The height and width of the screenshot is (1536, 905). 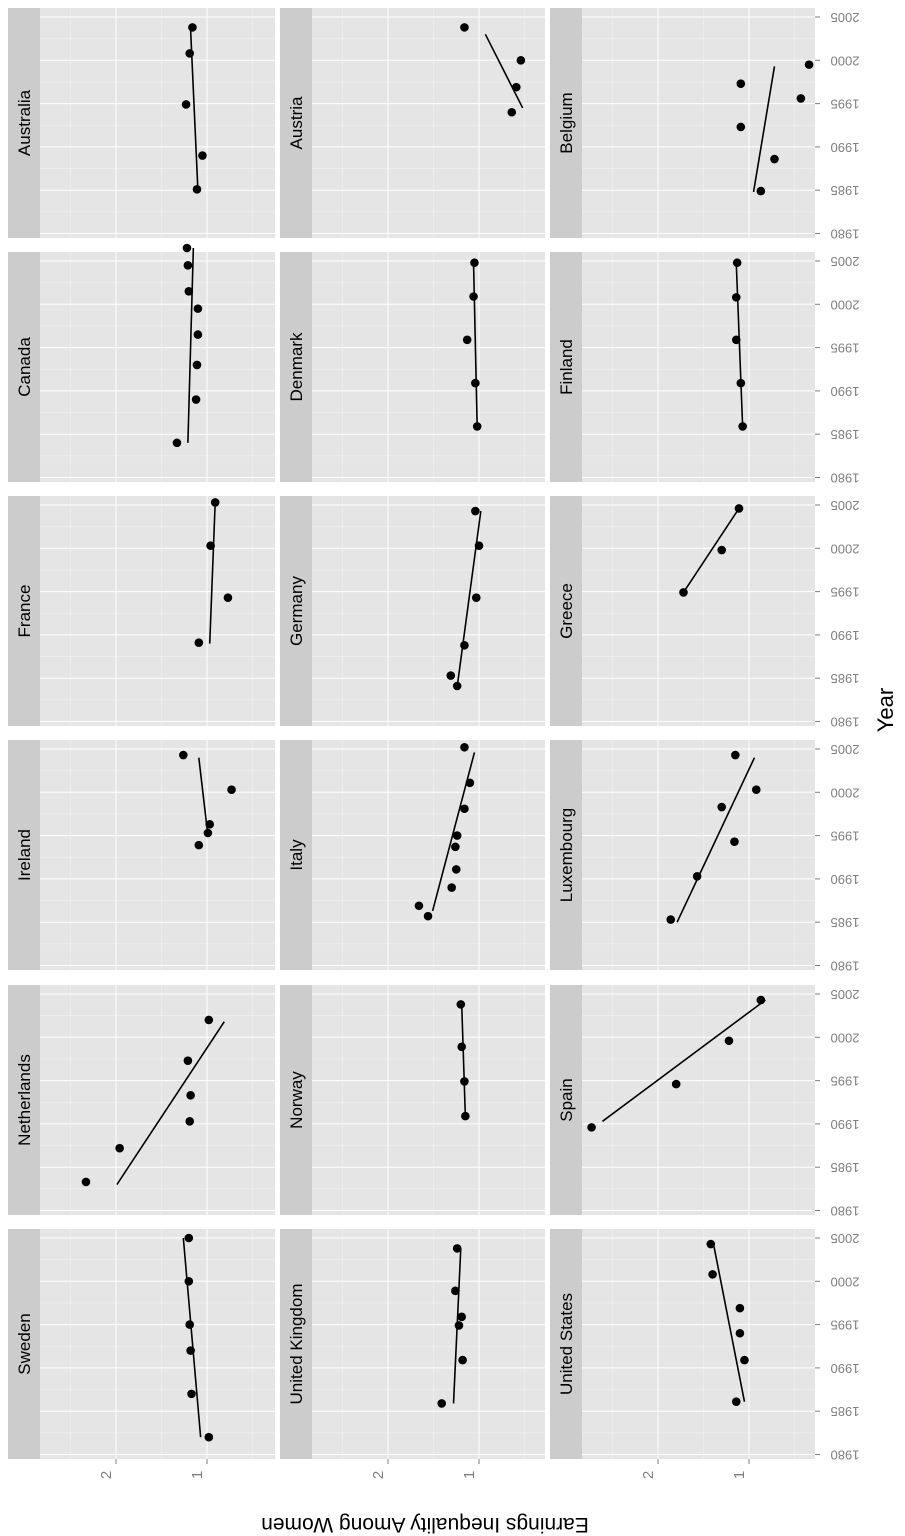 What do you see at coordinates (296, 1344) in the screenshot?
I see `panel-strip-label: United Kingdom` at bounding box center [296, 1344].